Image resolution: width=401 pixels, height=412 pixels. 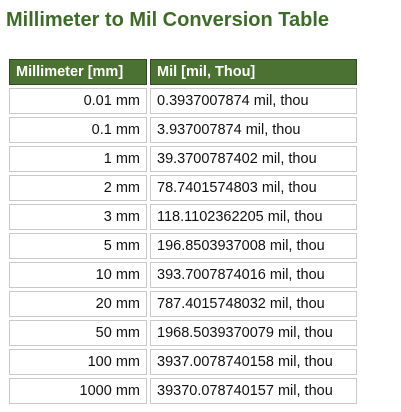 What do you see at coordinates (78, 391) in the screenshot?
I see `millimeter-cell: 1000 mm` at bounding box center [78, 391].